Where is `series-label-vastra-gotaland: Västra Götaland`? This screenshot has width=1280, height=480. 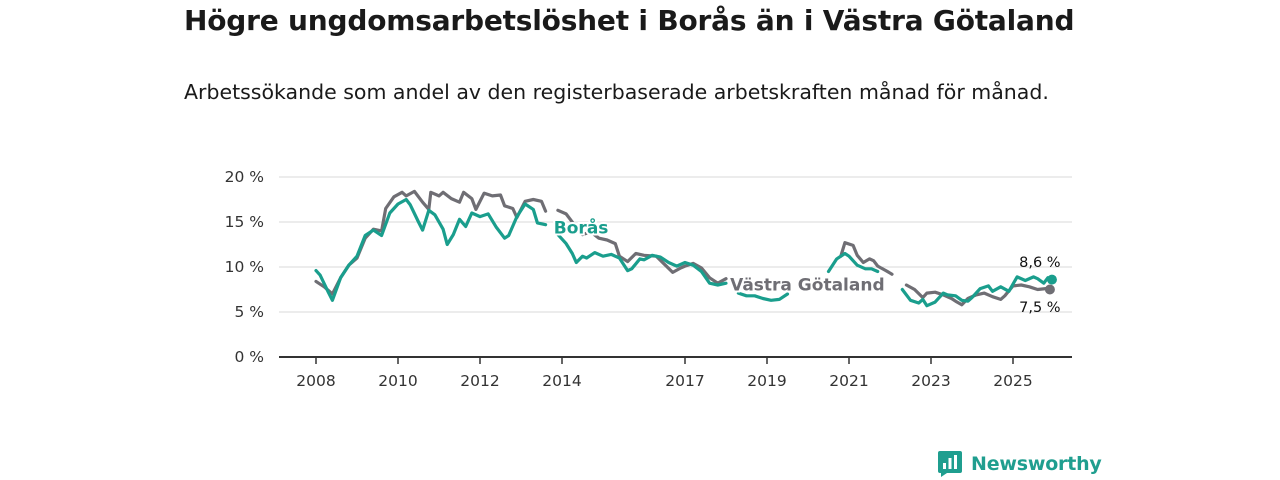 series-label-vastra-gotaland: Västra Götaland is located at coordinates (807, 285).